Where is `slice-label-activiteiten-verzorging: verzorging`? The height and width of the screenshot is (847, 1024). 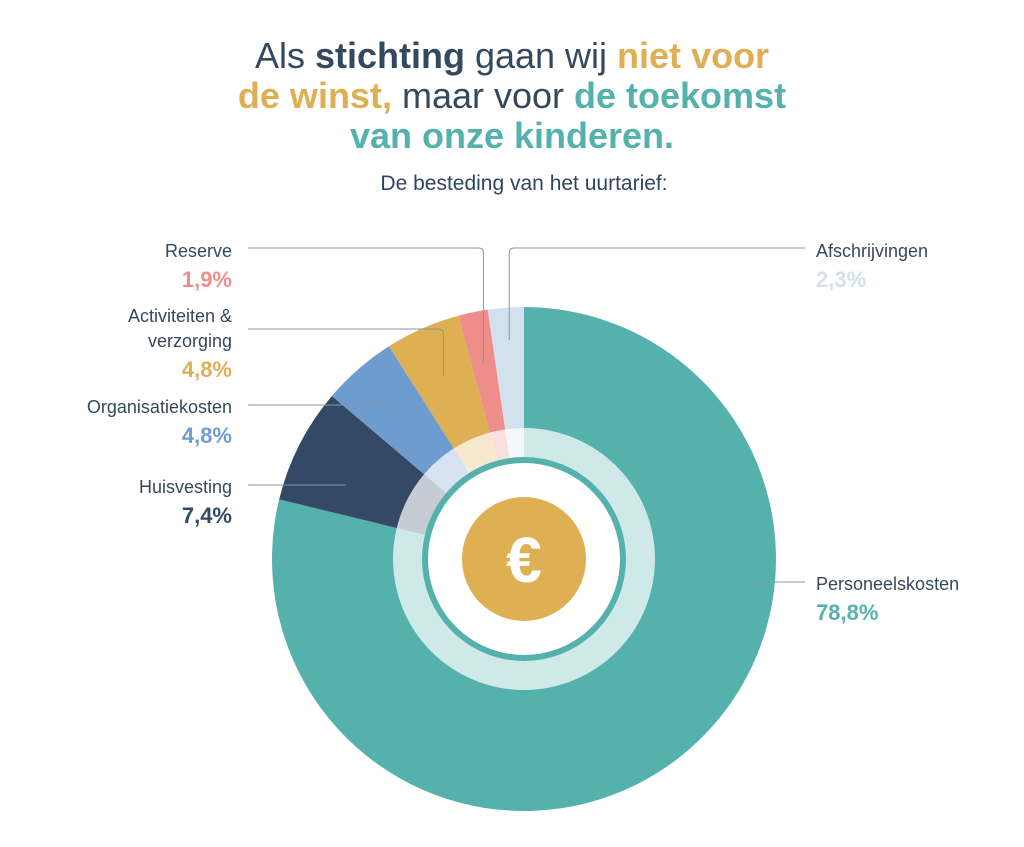 slice-label-activiteiten-verzorging: verzorging is located at coordinates (190, 341).